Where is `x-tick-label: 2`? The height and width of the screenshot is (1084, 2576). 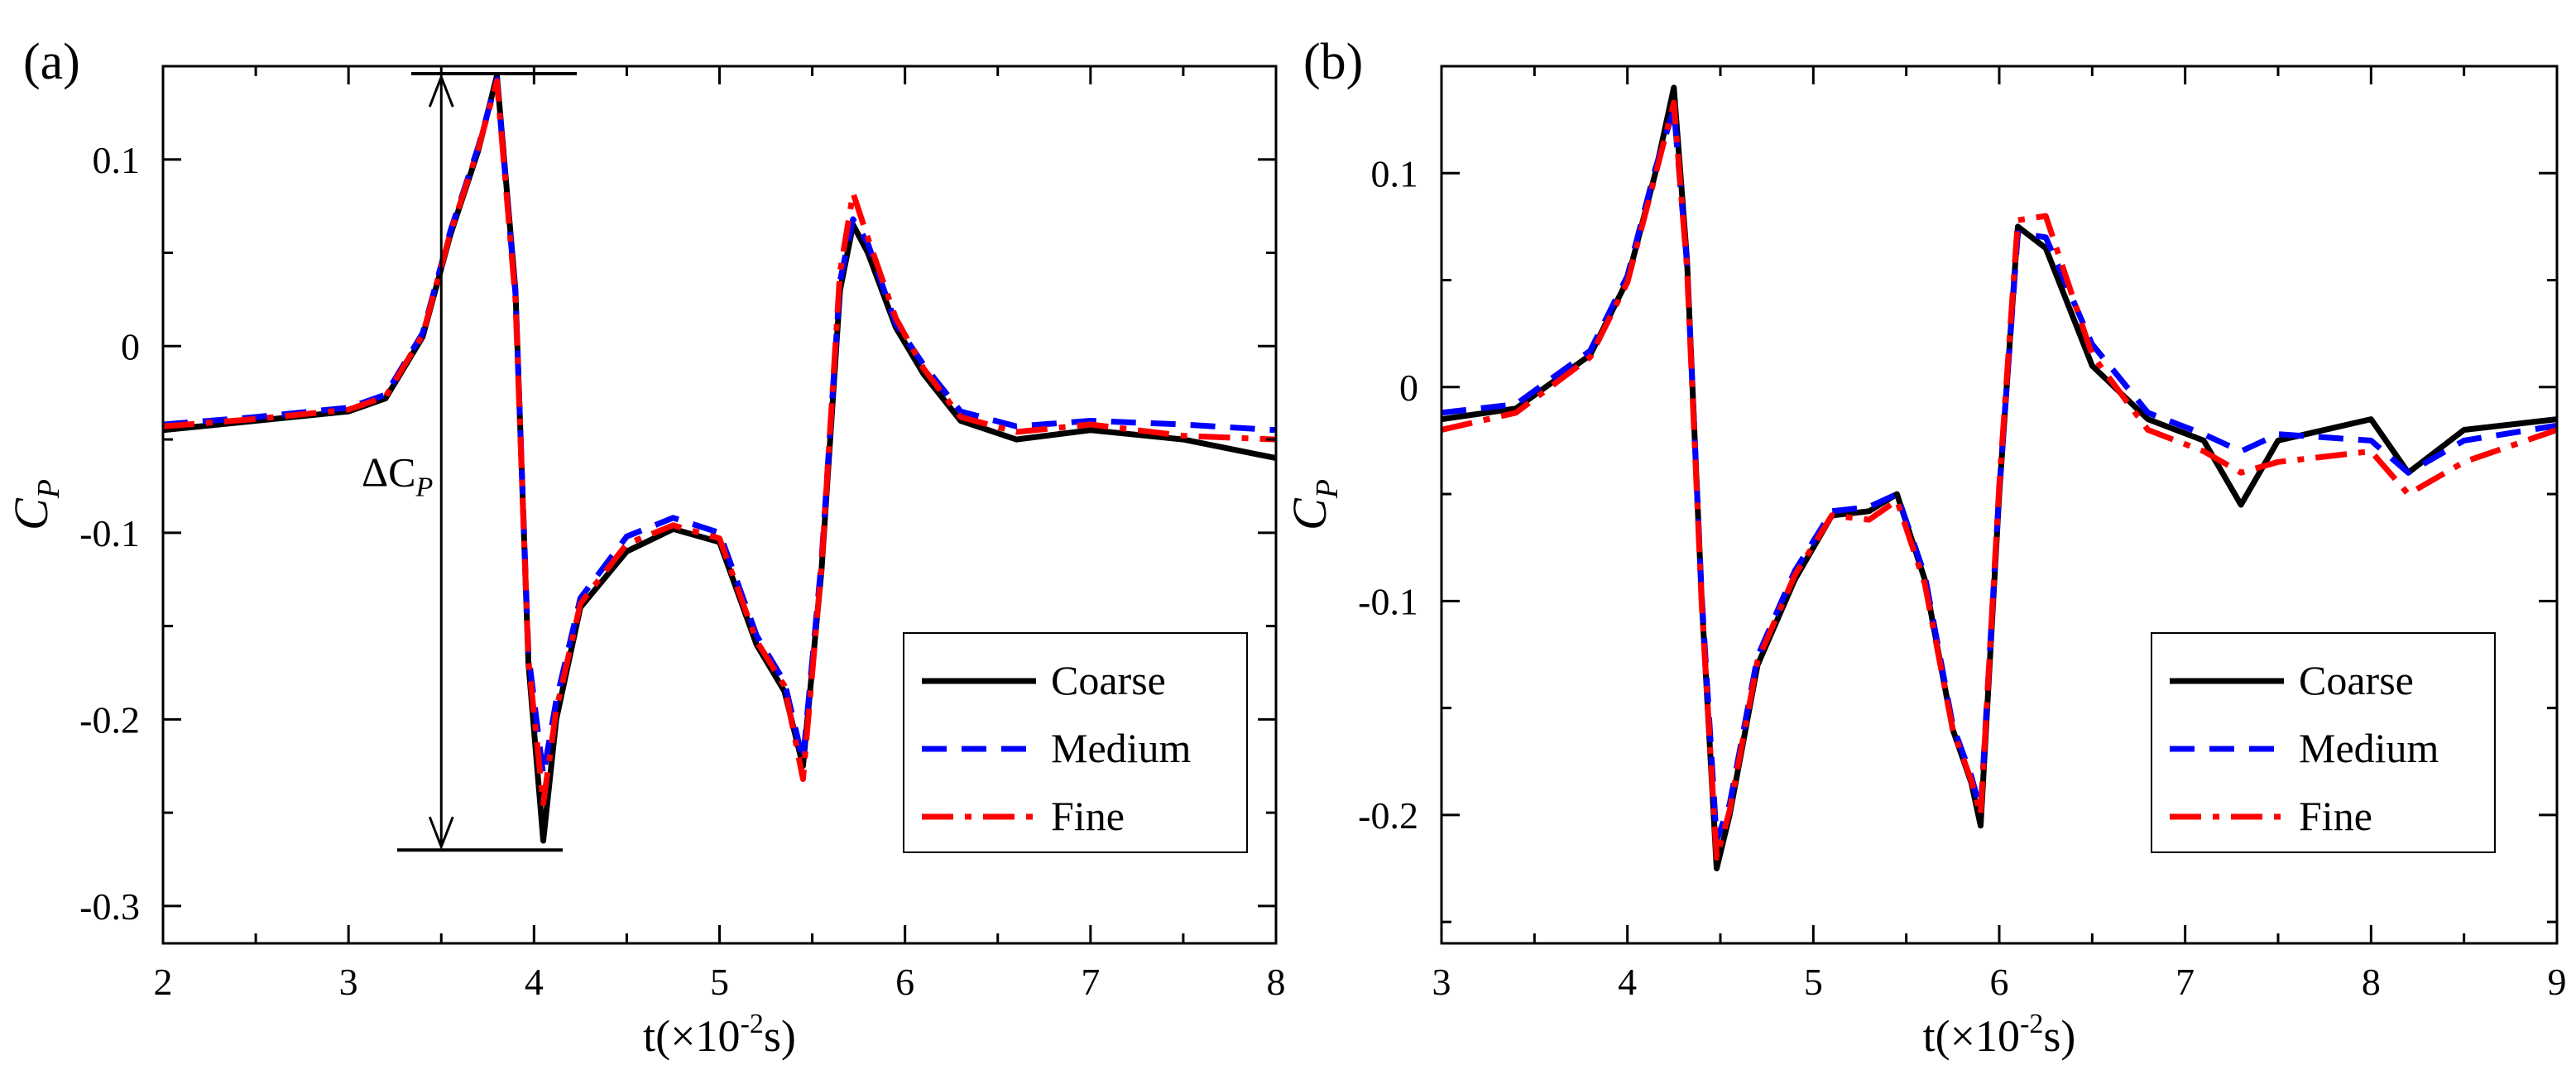 x-tick-label: 2 is located at coordinates (164, 982).